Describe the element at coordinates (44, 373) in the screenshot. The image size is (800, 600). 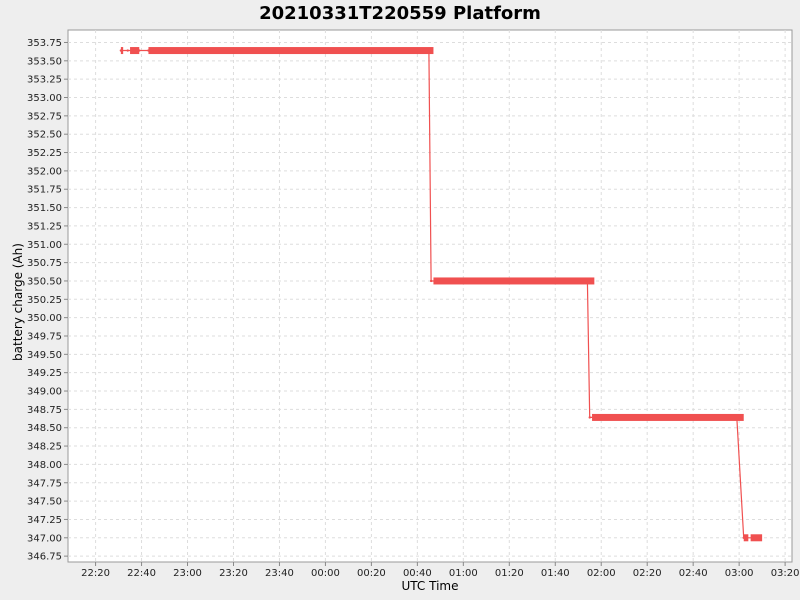
I see `y-tick-label: 349.25` at that location.